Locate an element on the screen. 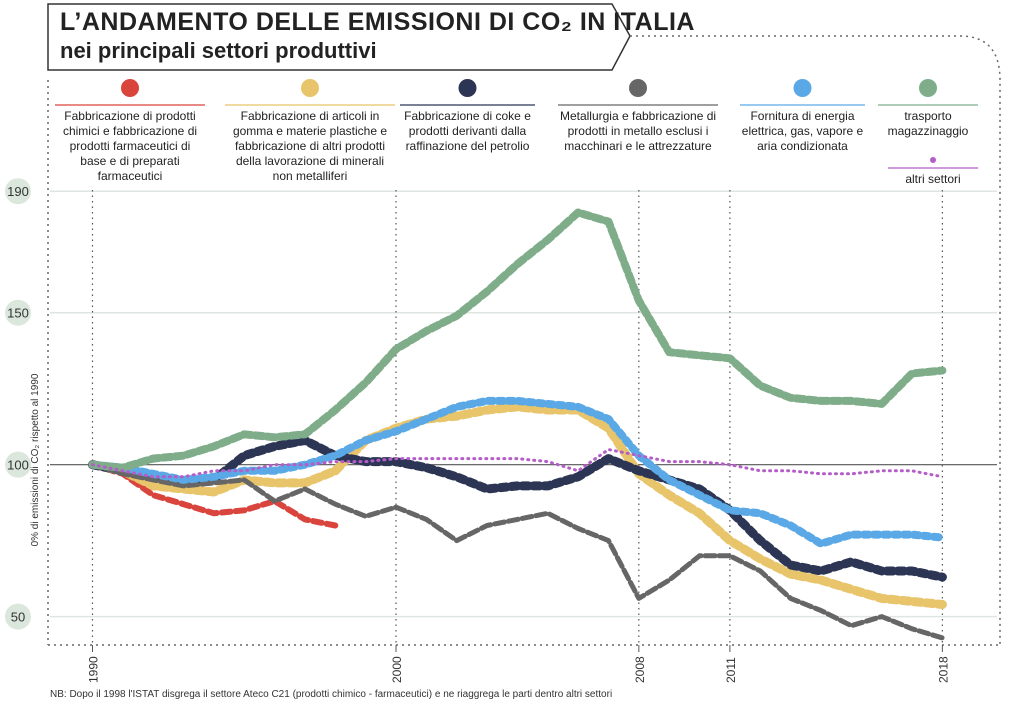 The height and width of the screenshot is (707, 1024). legend-label: altri settori is located at coordinates (933, 179).